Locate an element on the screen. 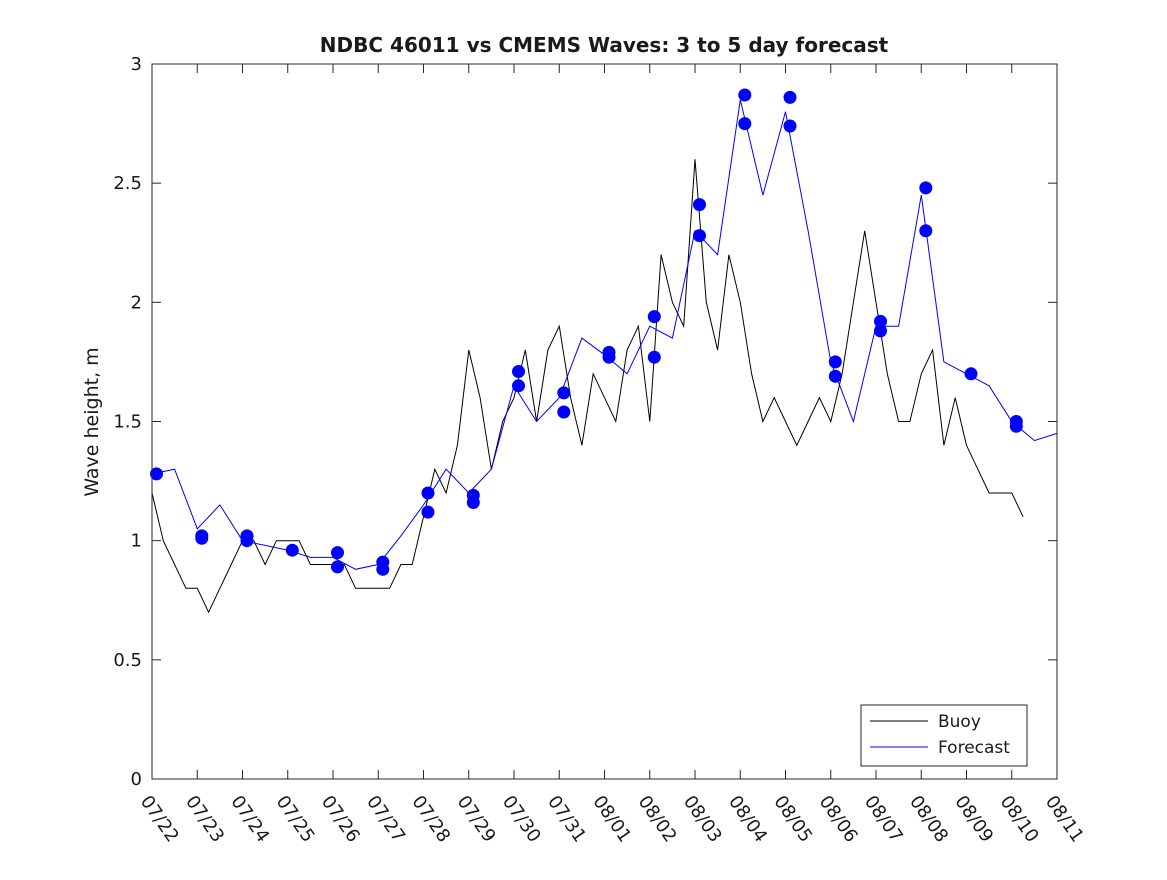 The width and height of the screenshot is (1167, 880). y-axis-label: Wave height, m is located at coordinates (92, 421).